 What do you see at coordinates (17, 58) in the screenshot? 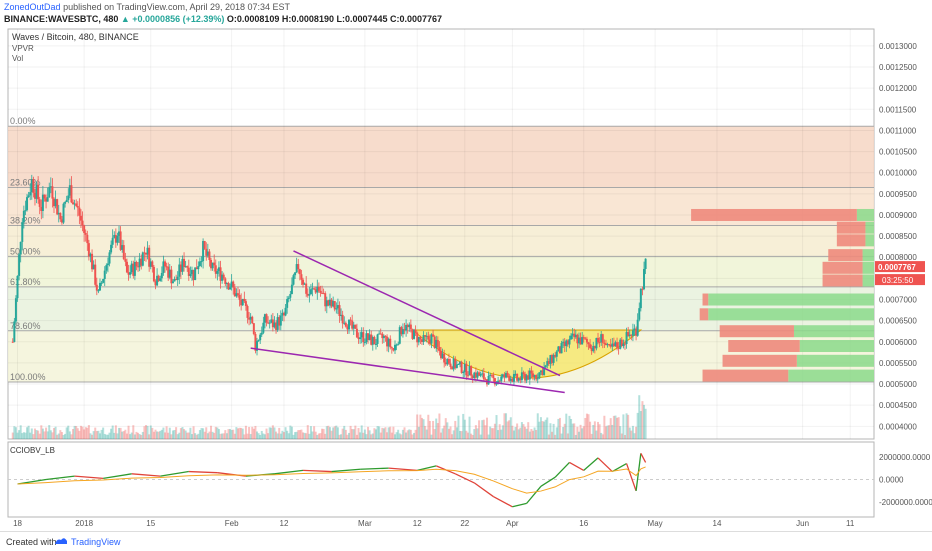
I see `indicator-vol: Vol` at bounding box center [17, 58].